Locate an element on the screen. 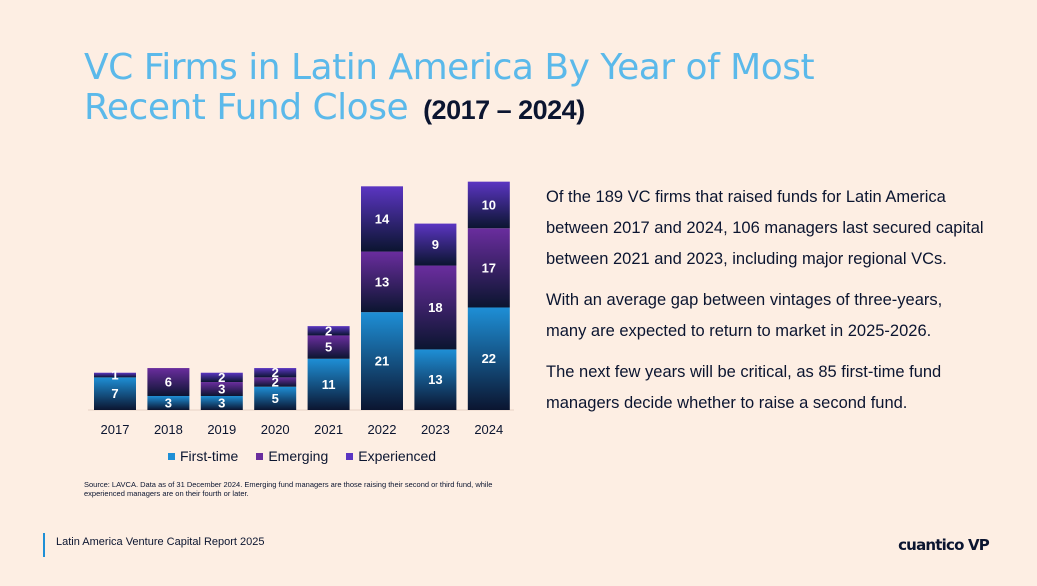  x-tick-label-2018: 2018 is located at coordinates (168, 429).